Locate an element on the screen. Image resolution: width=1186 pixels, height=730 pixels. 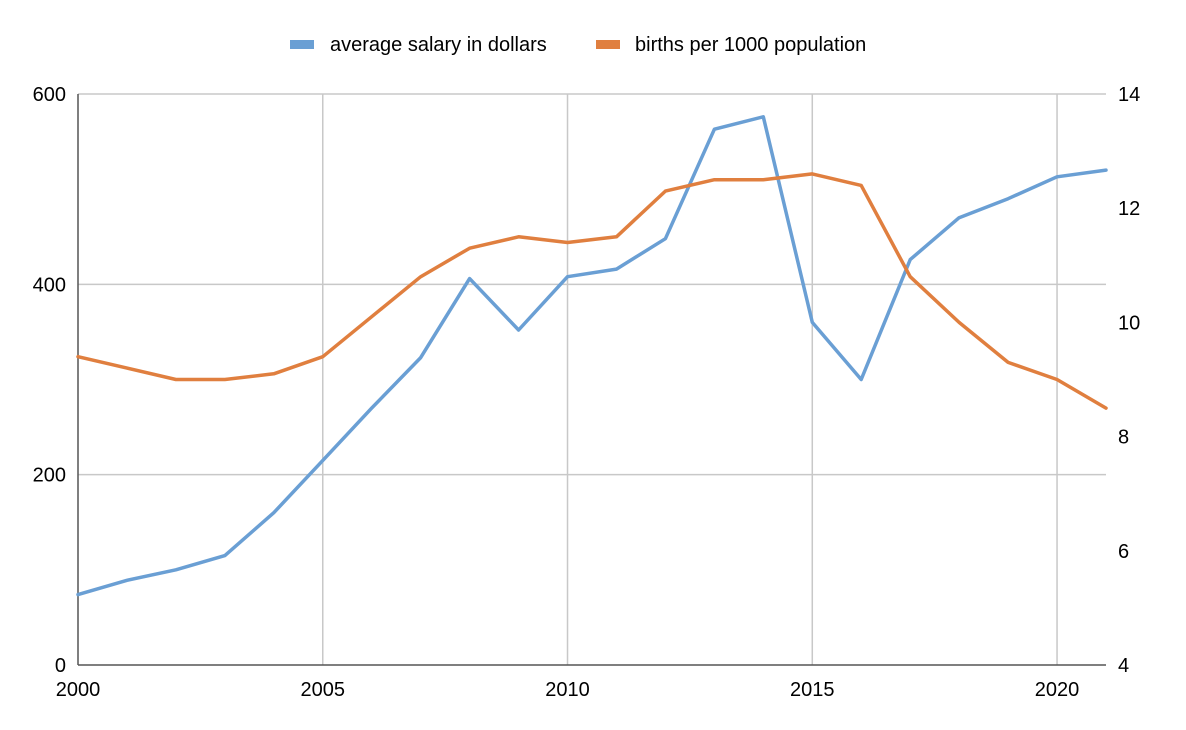
x-tick-label: 2000 is located at coordinates (78, 690).